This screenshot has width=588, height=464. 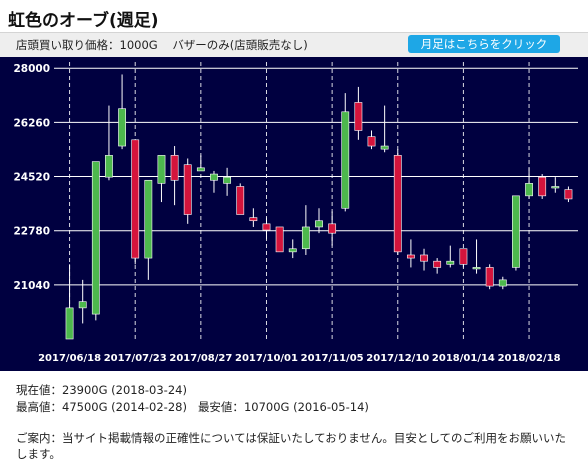 What do you see at coordinates (135, 358) in the screenshot?
I see `x-tick-label: 2017/07/23` at bounding box center [135, 358].